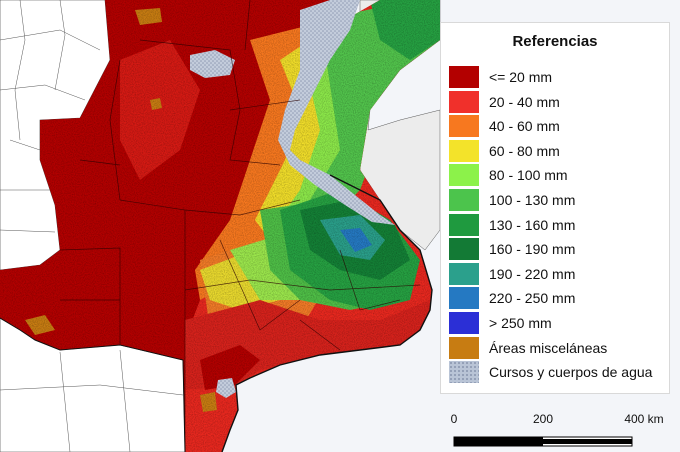 Image resolution: width=680 pixels, height=452 pixels. What do you see at coordinates (226, 388) in the screenshot?
I see `bay-south` at bounding box center [226, 388].